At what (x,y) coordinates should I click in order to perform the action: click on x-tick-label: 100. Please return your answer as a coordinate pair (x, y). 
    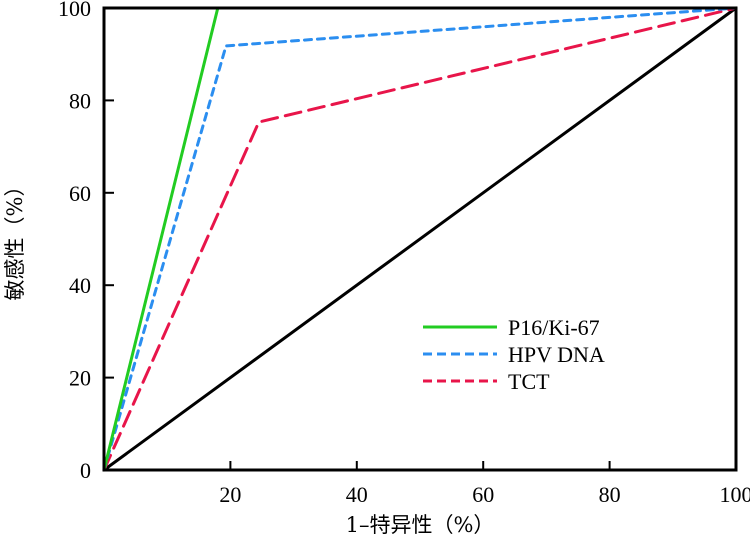
    Looking at the image, I should click on (735, 494).